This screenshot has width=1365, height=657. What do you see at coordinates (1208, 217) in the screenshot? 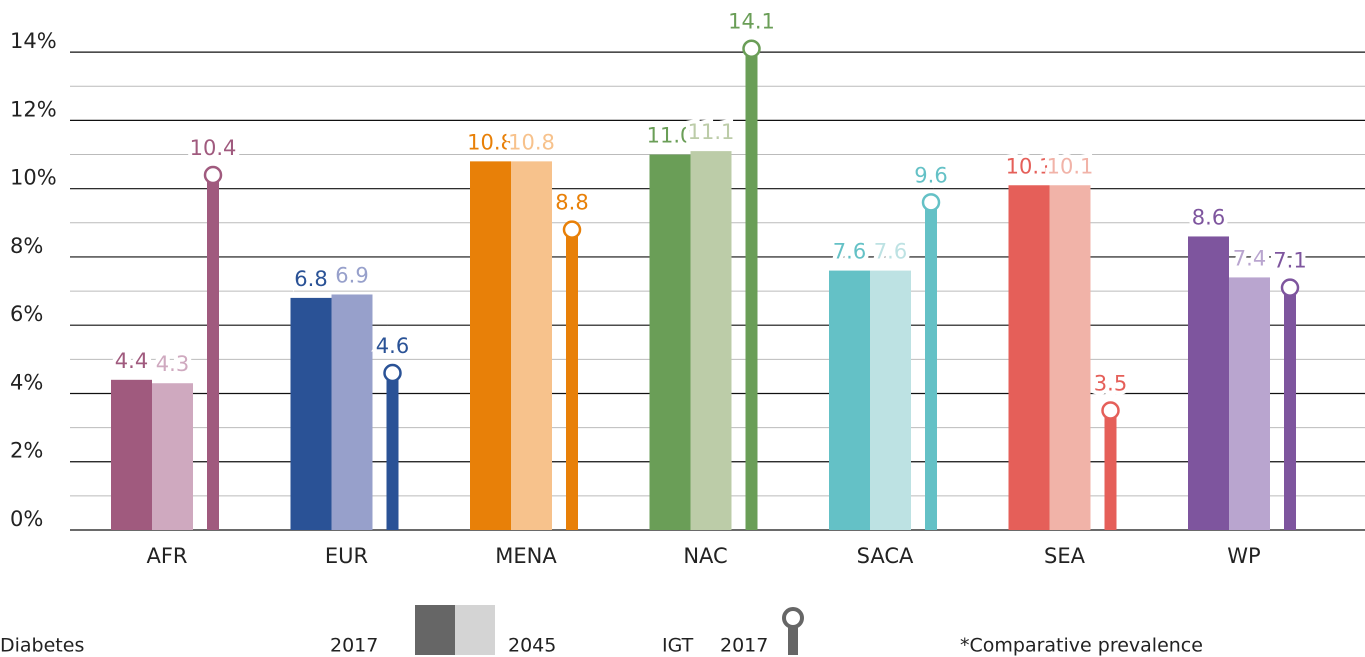
I see `value-label: 8.6` at bounding box center [1208, 217].